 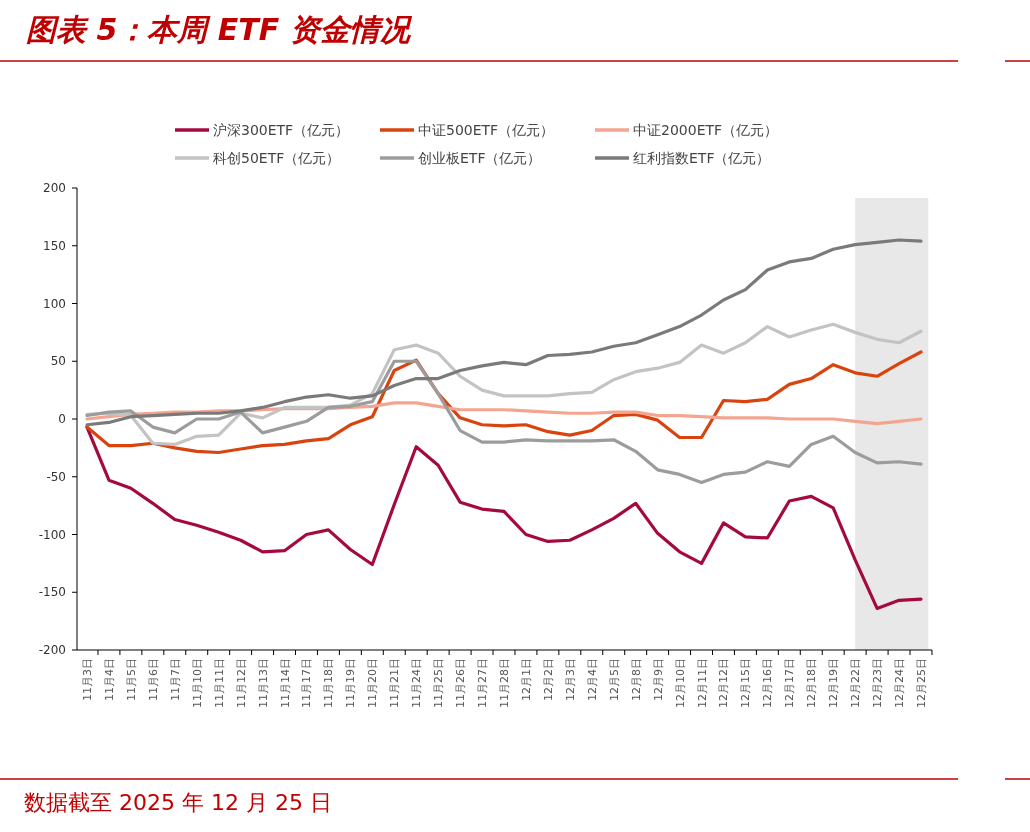 What do you see at coordinates (724, 683) in the screenshot?
I see `x-tick-label: 12月12日` at bounding box center [724, 683].